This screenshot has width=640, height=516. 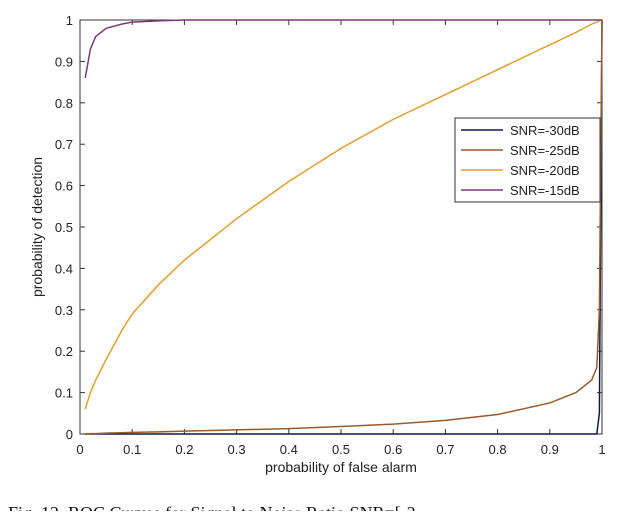 I want to click on x-tick-label: 0, so click(x=79, y=449).